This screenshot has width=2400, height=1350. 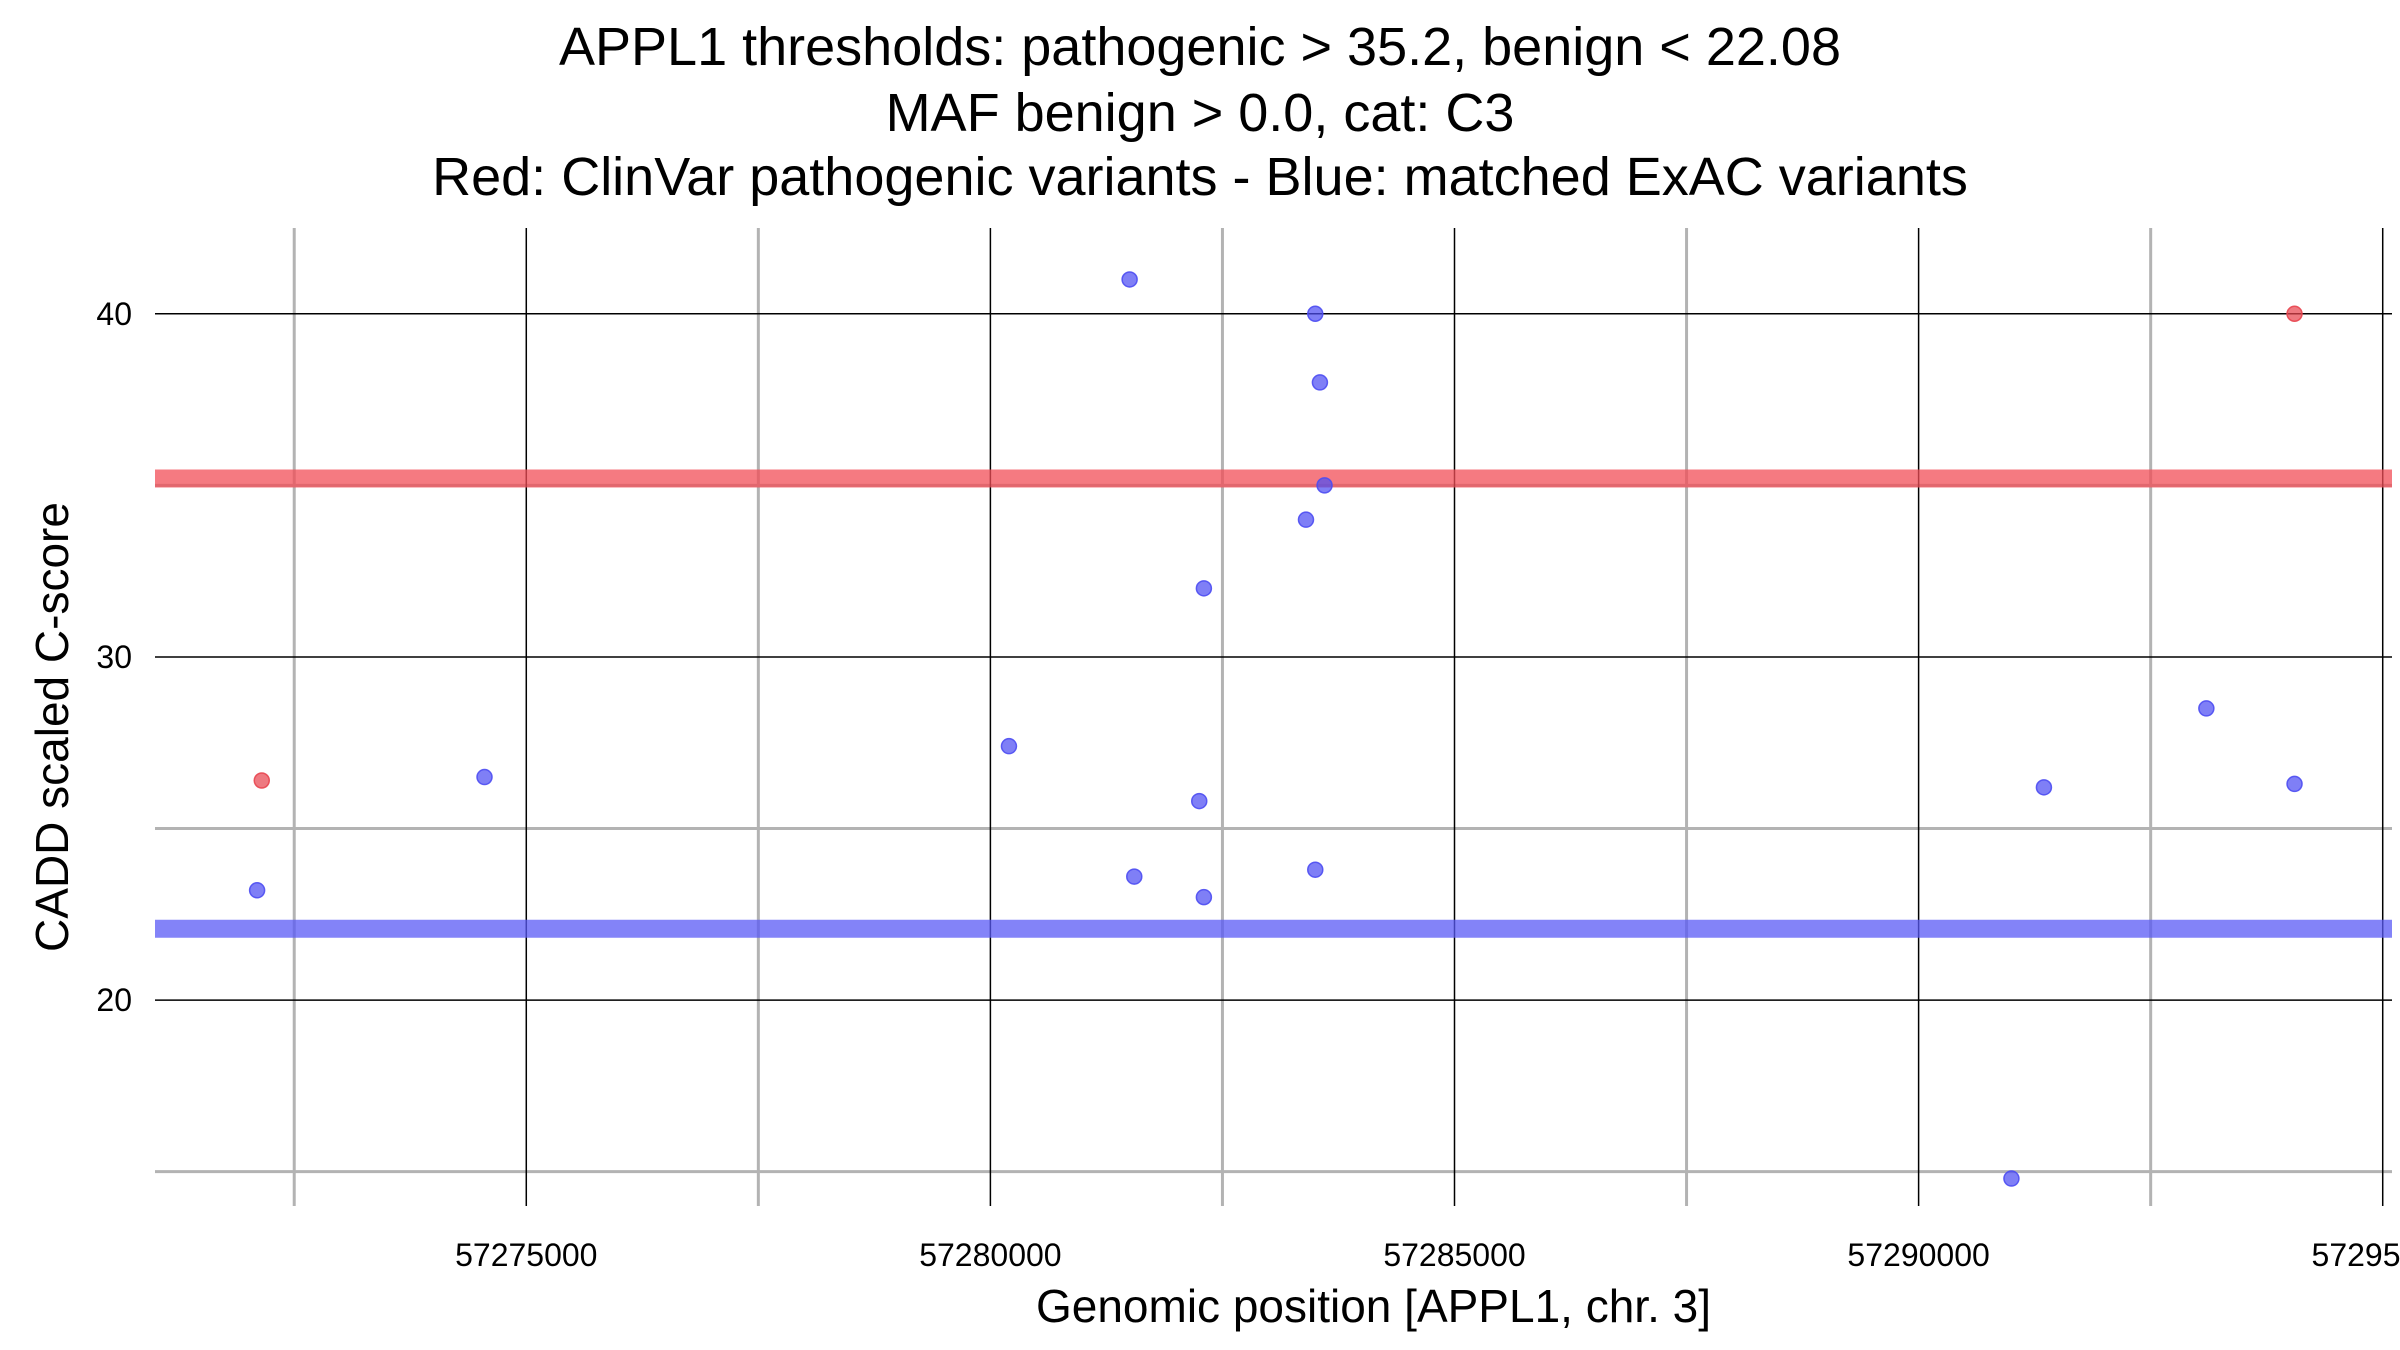 What do you see at coordinates (114, 1000) in the screenshot?
I see `y-tick-label: 20` at bounding box center [114, 1000].